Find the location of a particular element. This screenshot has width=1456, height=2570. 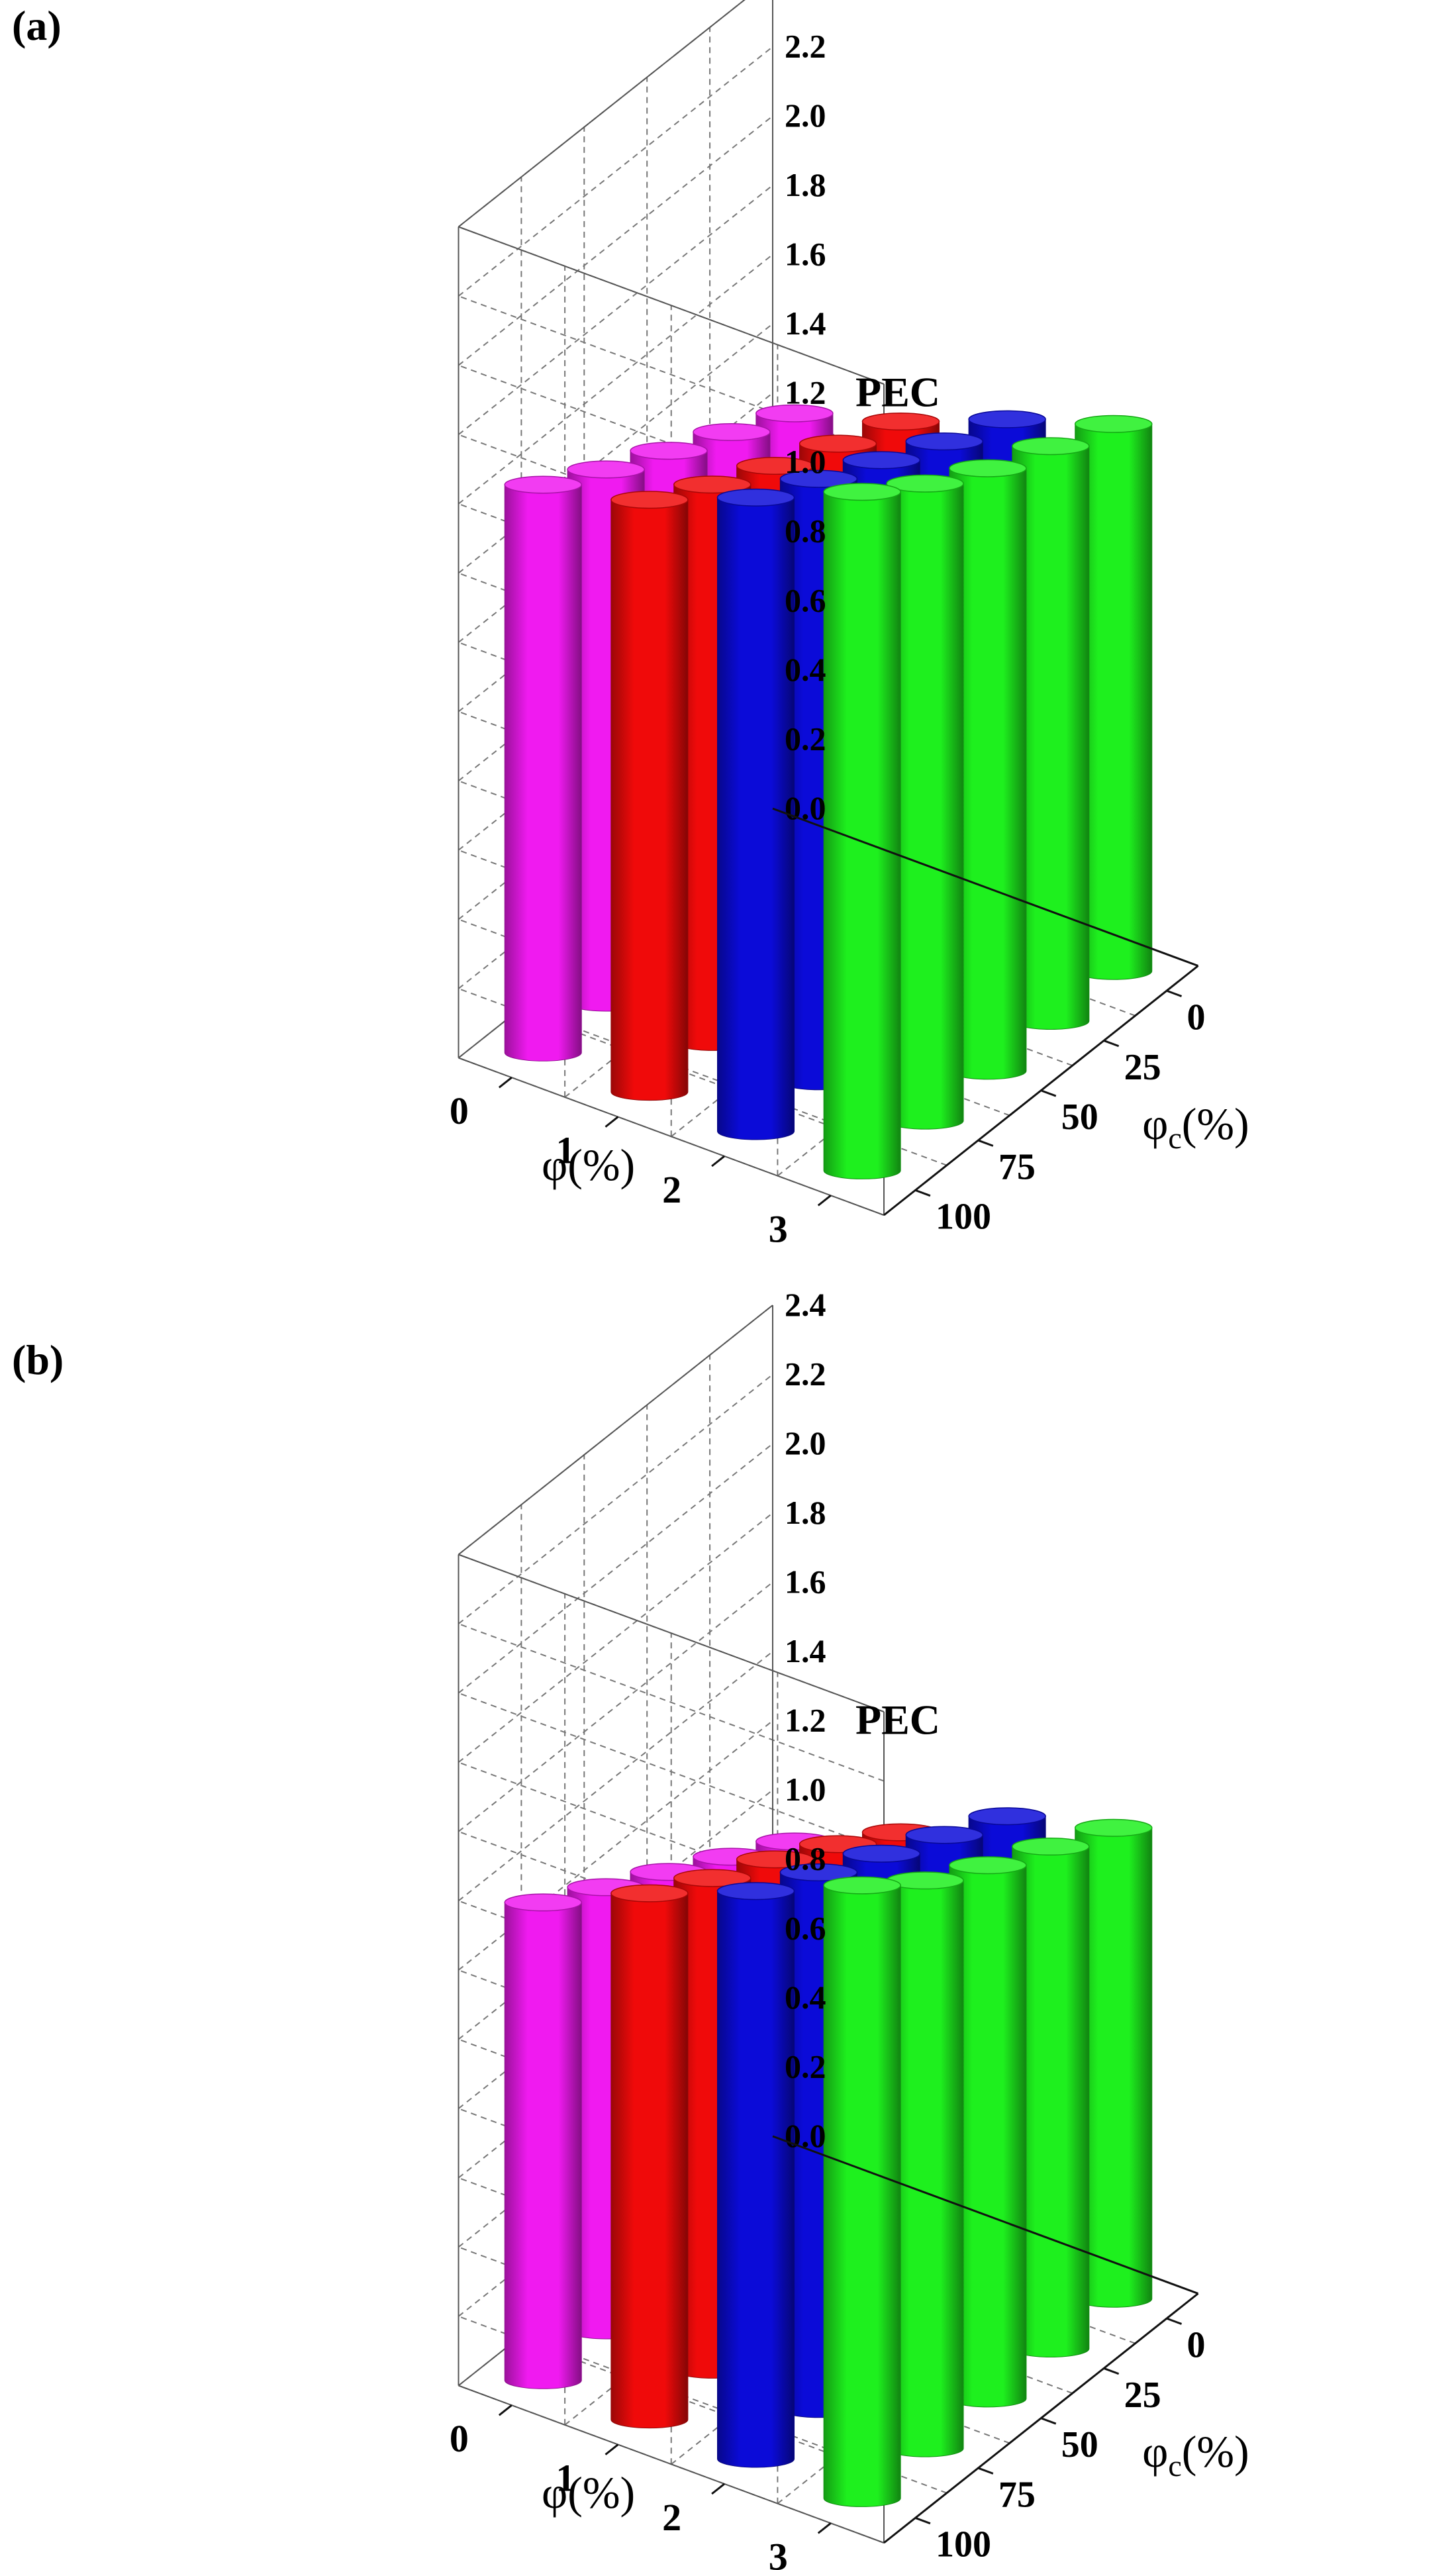

panel-label: (b) is located at coordinates (38, 1359).